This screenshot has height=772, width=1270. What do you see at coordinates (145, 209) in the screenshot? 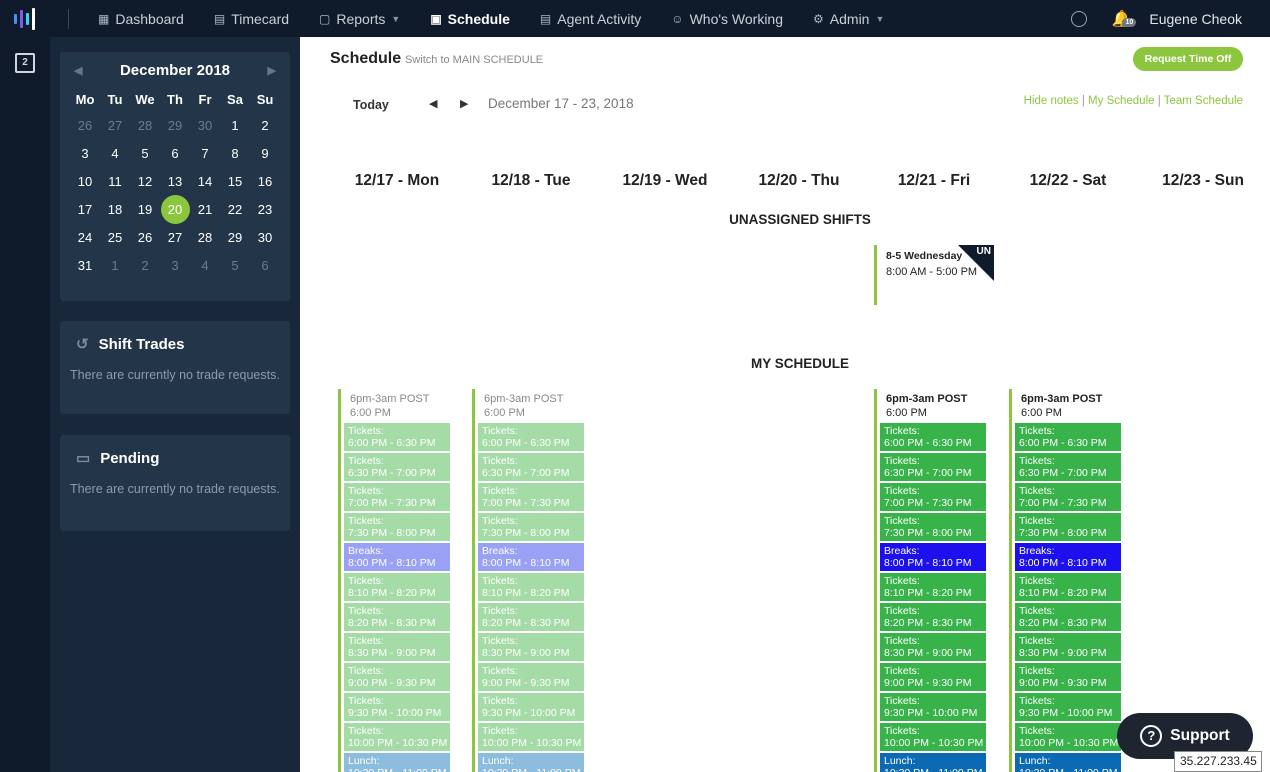
I see `calendar-day: 19` at bounding box center [145, 209].